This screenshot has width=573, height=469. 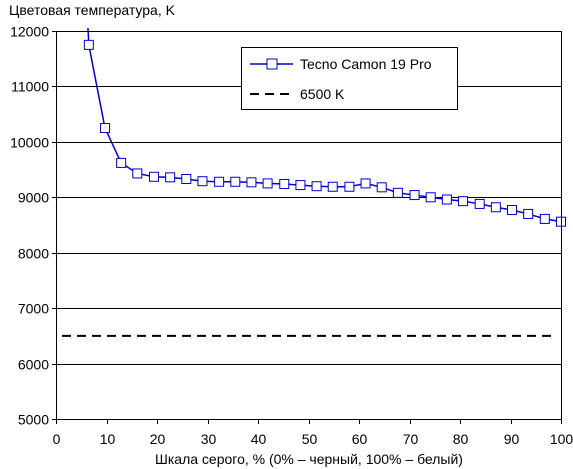 I want to click on legend-label-series-2: 6500 K, so click(x=322, y=94).